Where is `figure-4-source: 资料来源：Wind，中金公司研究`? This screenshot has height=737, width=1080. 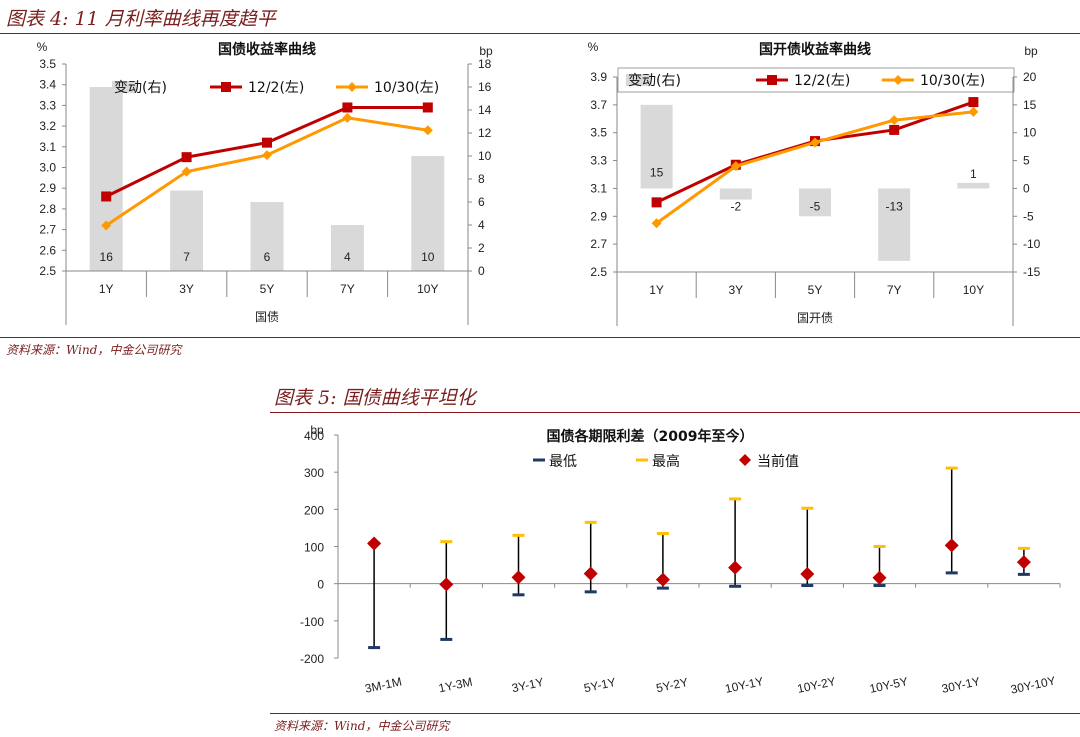
figure-4-source: 资料来源：Wind，中金公司研究 is located at coordinates (94, 350).